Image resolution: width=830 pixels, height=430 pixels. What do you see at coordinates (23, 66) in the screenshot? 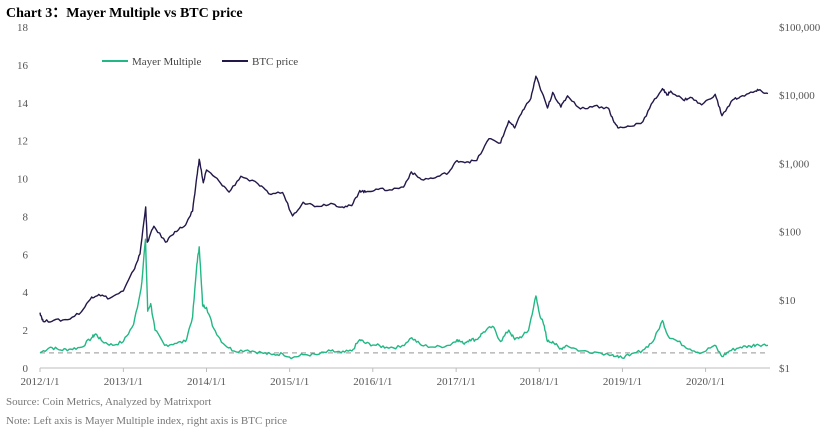
I see `left-y-tick-label: 16` at bounding box center [23, 66].